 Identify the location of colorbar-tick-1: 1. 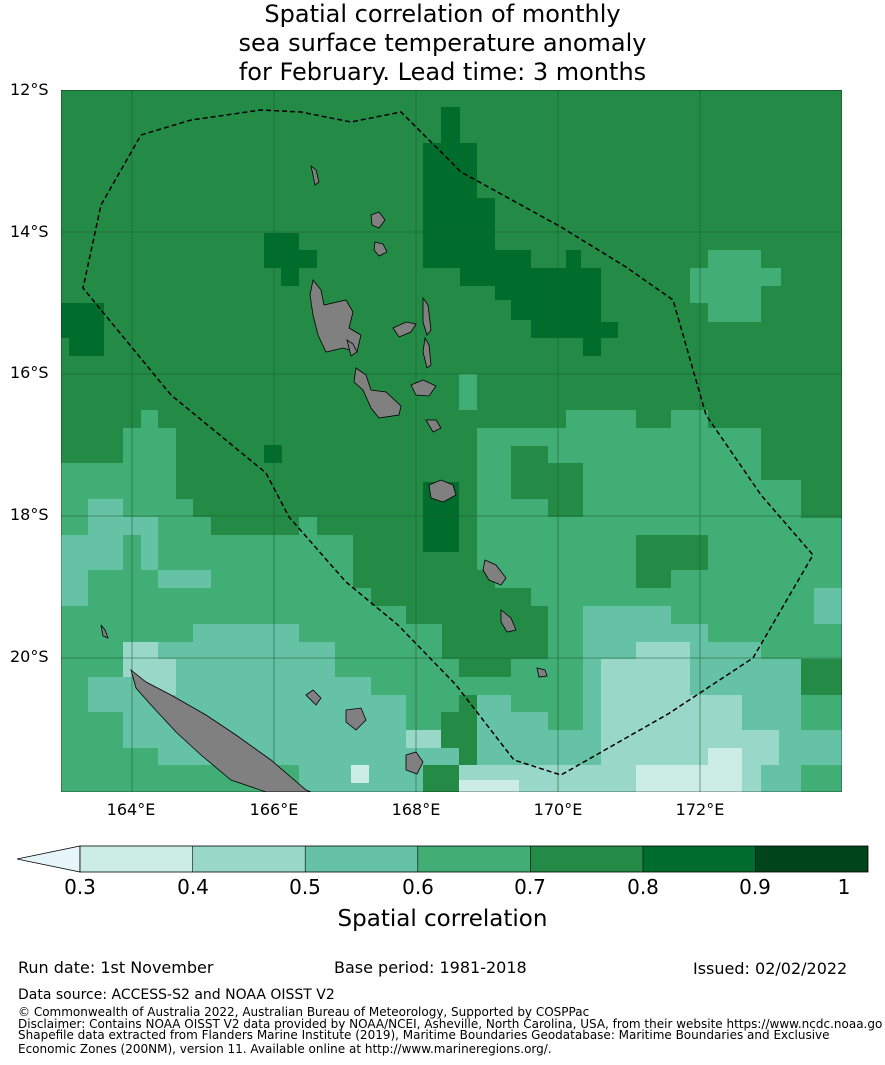
(844, 887).